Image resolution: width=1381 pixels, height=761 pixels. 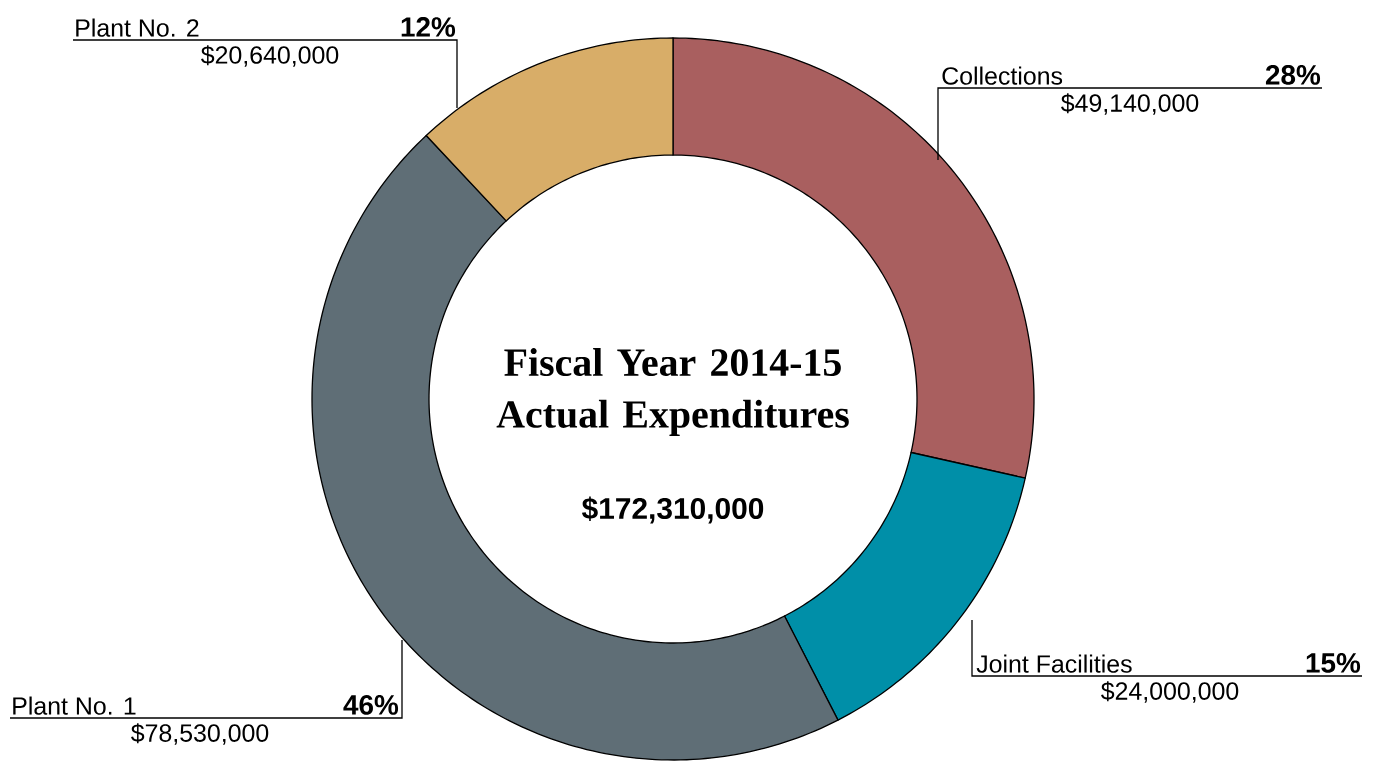 What do you see at coordinates (1054, 663) in the screenshot?
I see `slice-label: Joint Facilities` at bounding box center [1054, 663].